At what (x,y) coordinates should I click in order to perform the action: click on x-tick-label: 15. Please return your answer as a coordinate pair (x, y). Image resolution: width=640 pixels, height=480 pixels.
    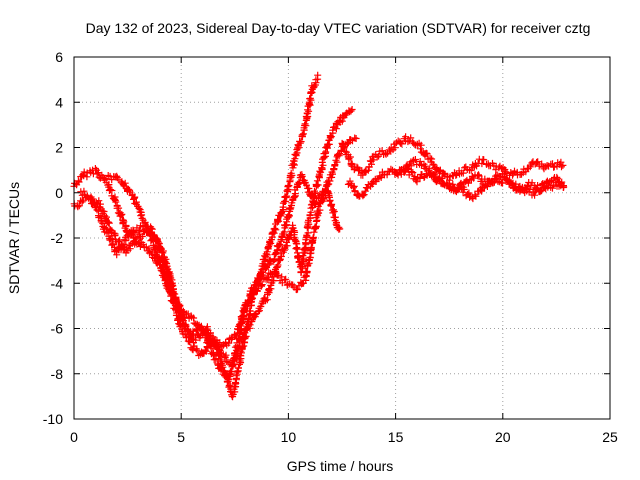
    Looking at the image, I should click on (396, 437).